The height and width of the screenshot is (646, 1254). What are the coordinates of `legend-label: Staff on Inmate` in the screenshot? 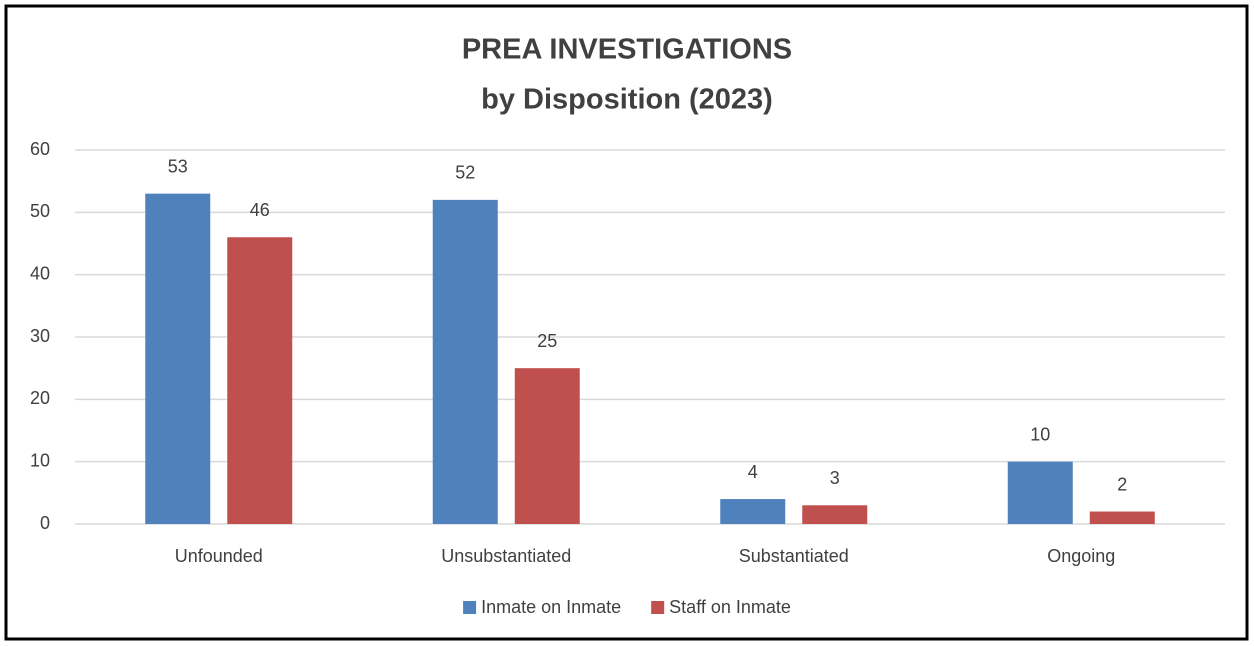 It's located at (730, 607).